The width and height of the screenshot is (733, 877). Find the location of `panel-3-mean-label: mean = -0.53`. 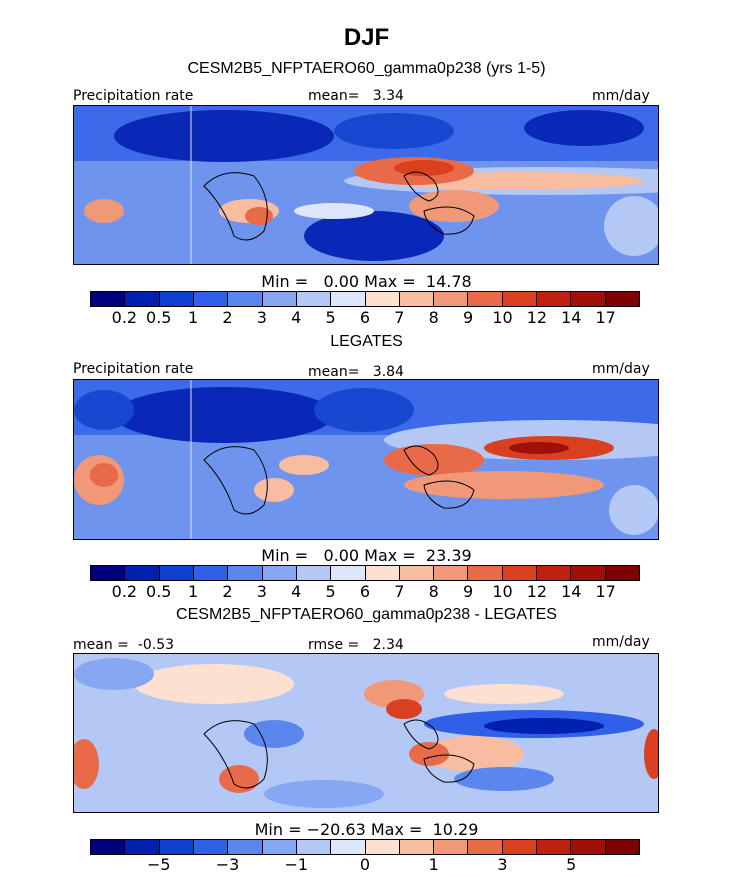

panel-3-mean-label: mean = -0.53 is located at coordinates (124, 645).